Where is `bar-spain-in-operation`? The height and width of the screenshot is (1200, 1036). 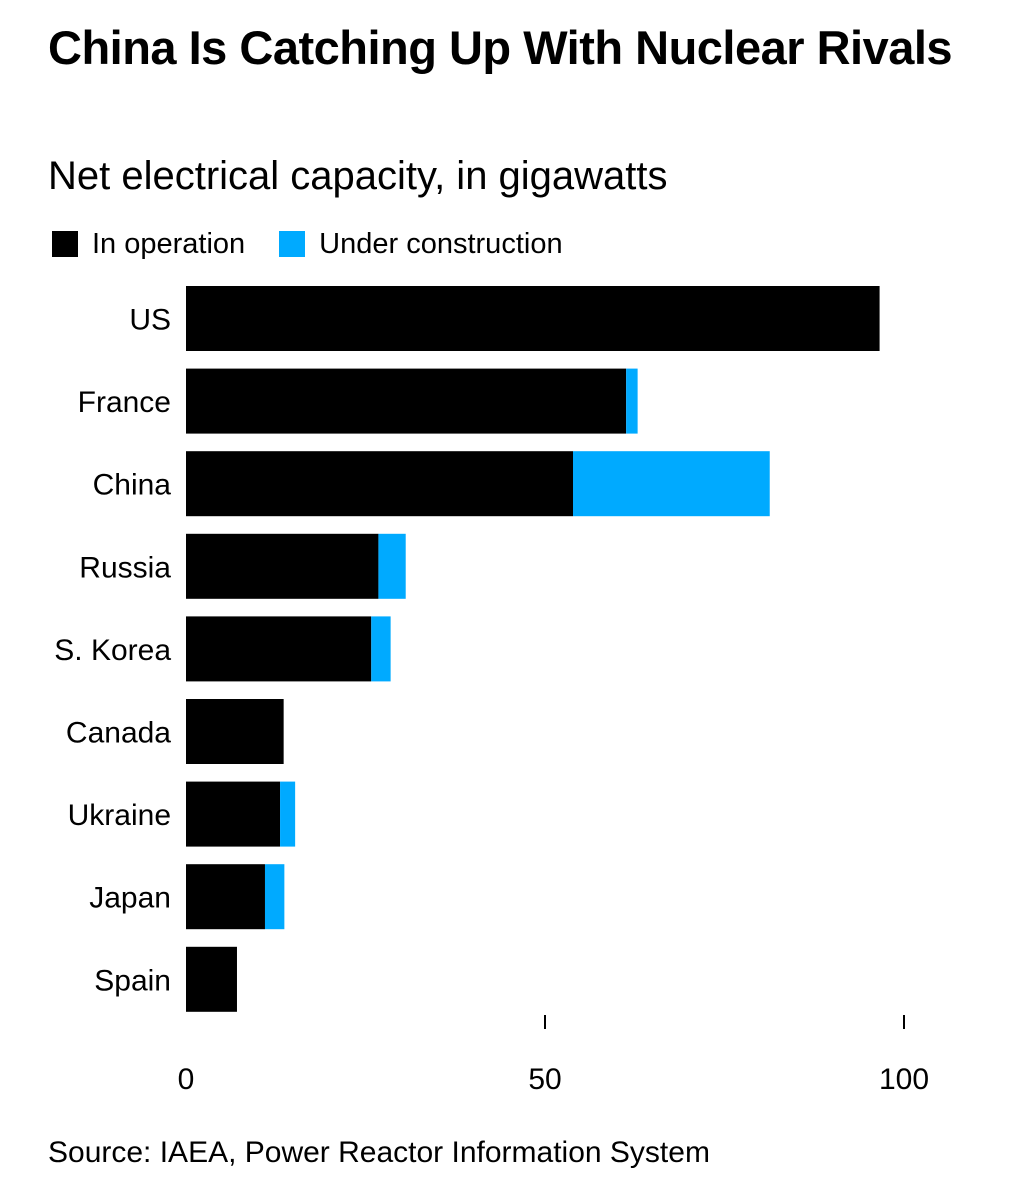
bar-spain-in-operation is located at coordinates (211, 979).